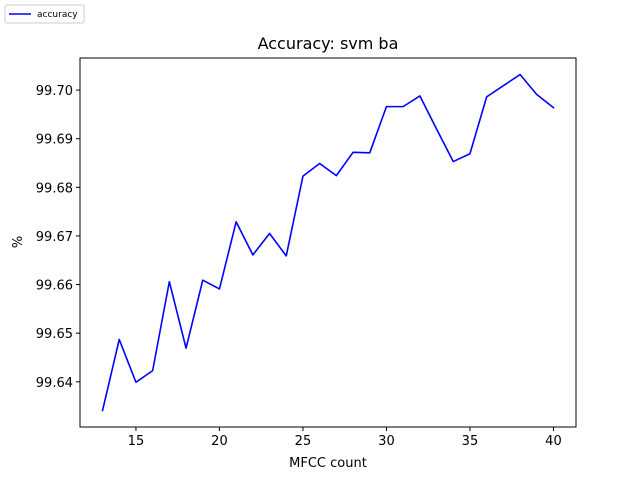  Describe the element at coordinates (219, 441) in the screenshot. I see `x-tick-label: 20` at that location.